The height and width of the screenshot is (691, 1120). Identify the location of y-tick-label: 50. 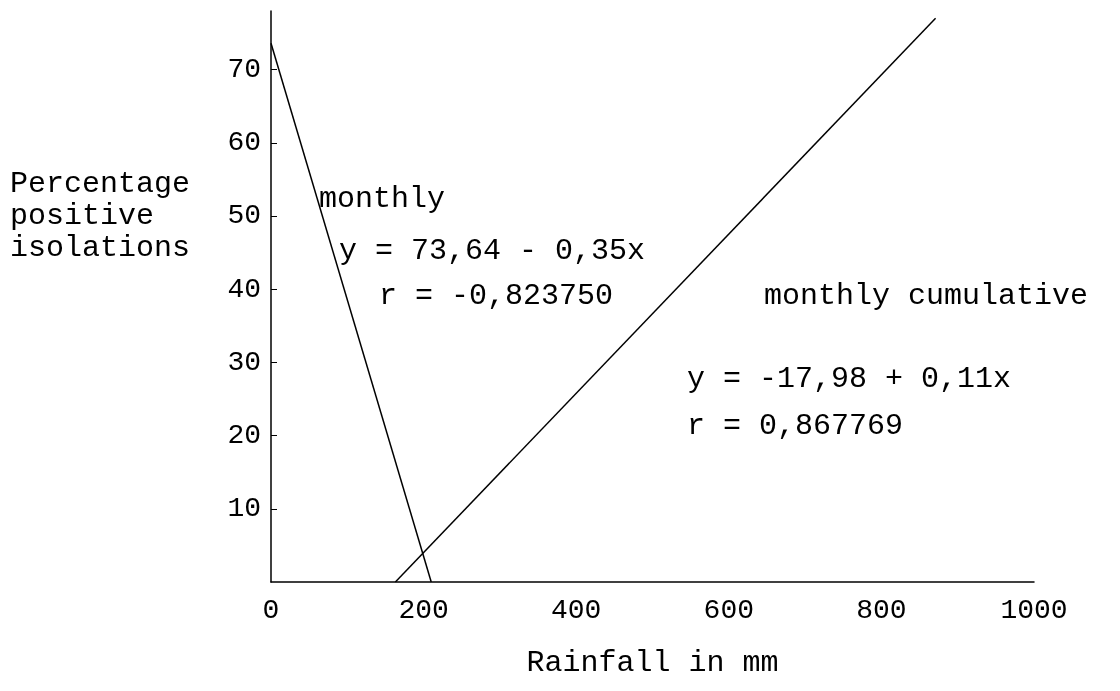
(244, 216).